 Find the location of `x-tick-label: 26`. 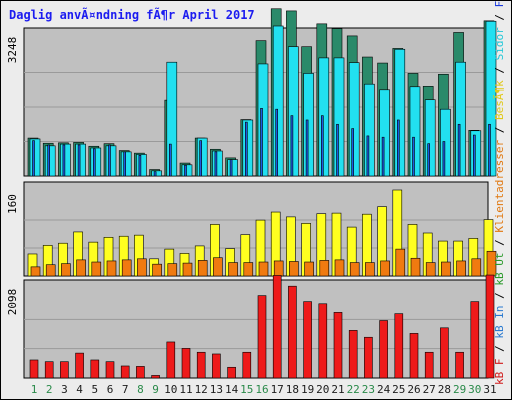

x-tick-label: 26 is located at coordinates (413, 389).